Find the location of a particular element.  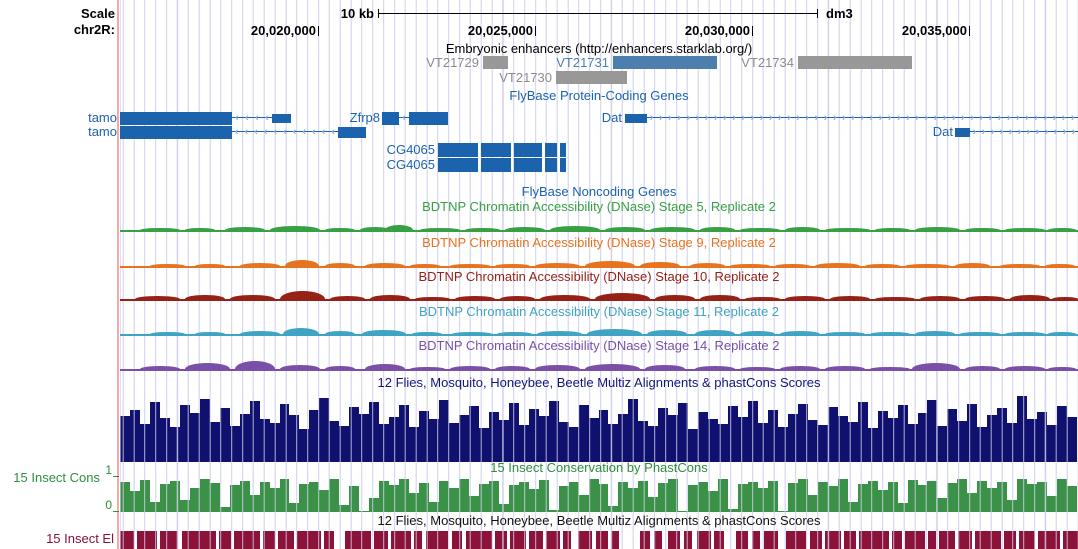

phastcons-track-label: 15 Insect Cons is located at coordinates (56, 477).